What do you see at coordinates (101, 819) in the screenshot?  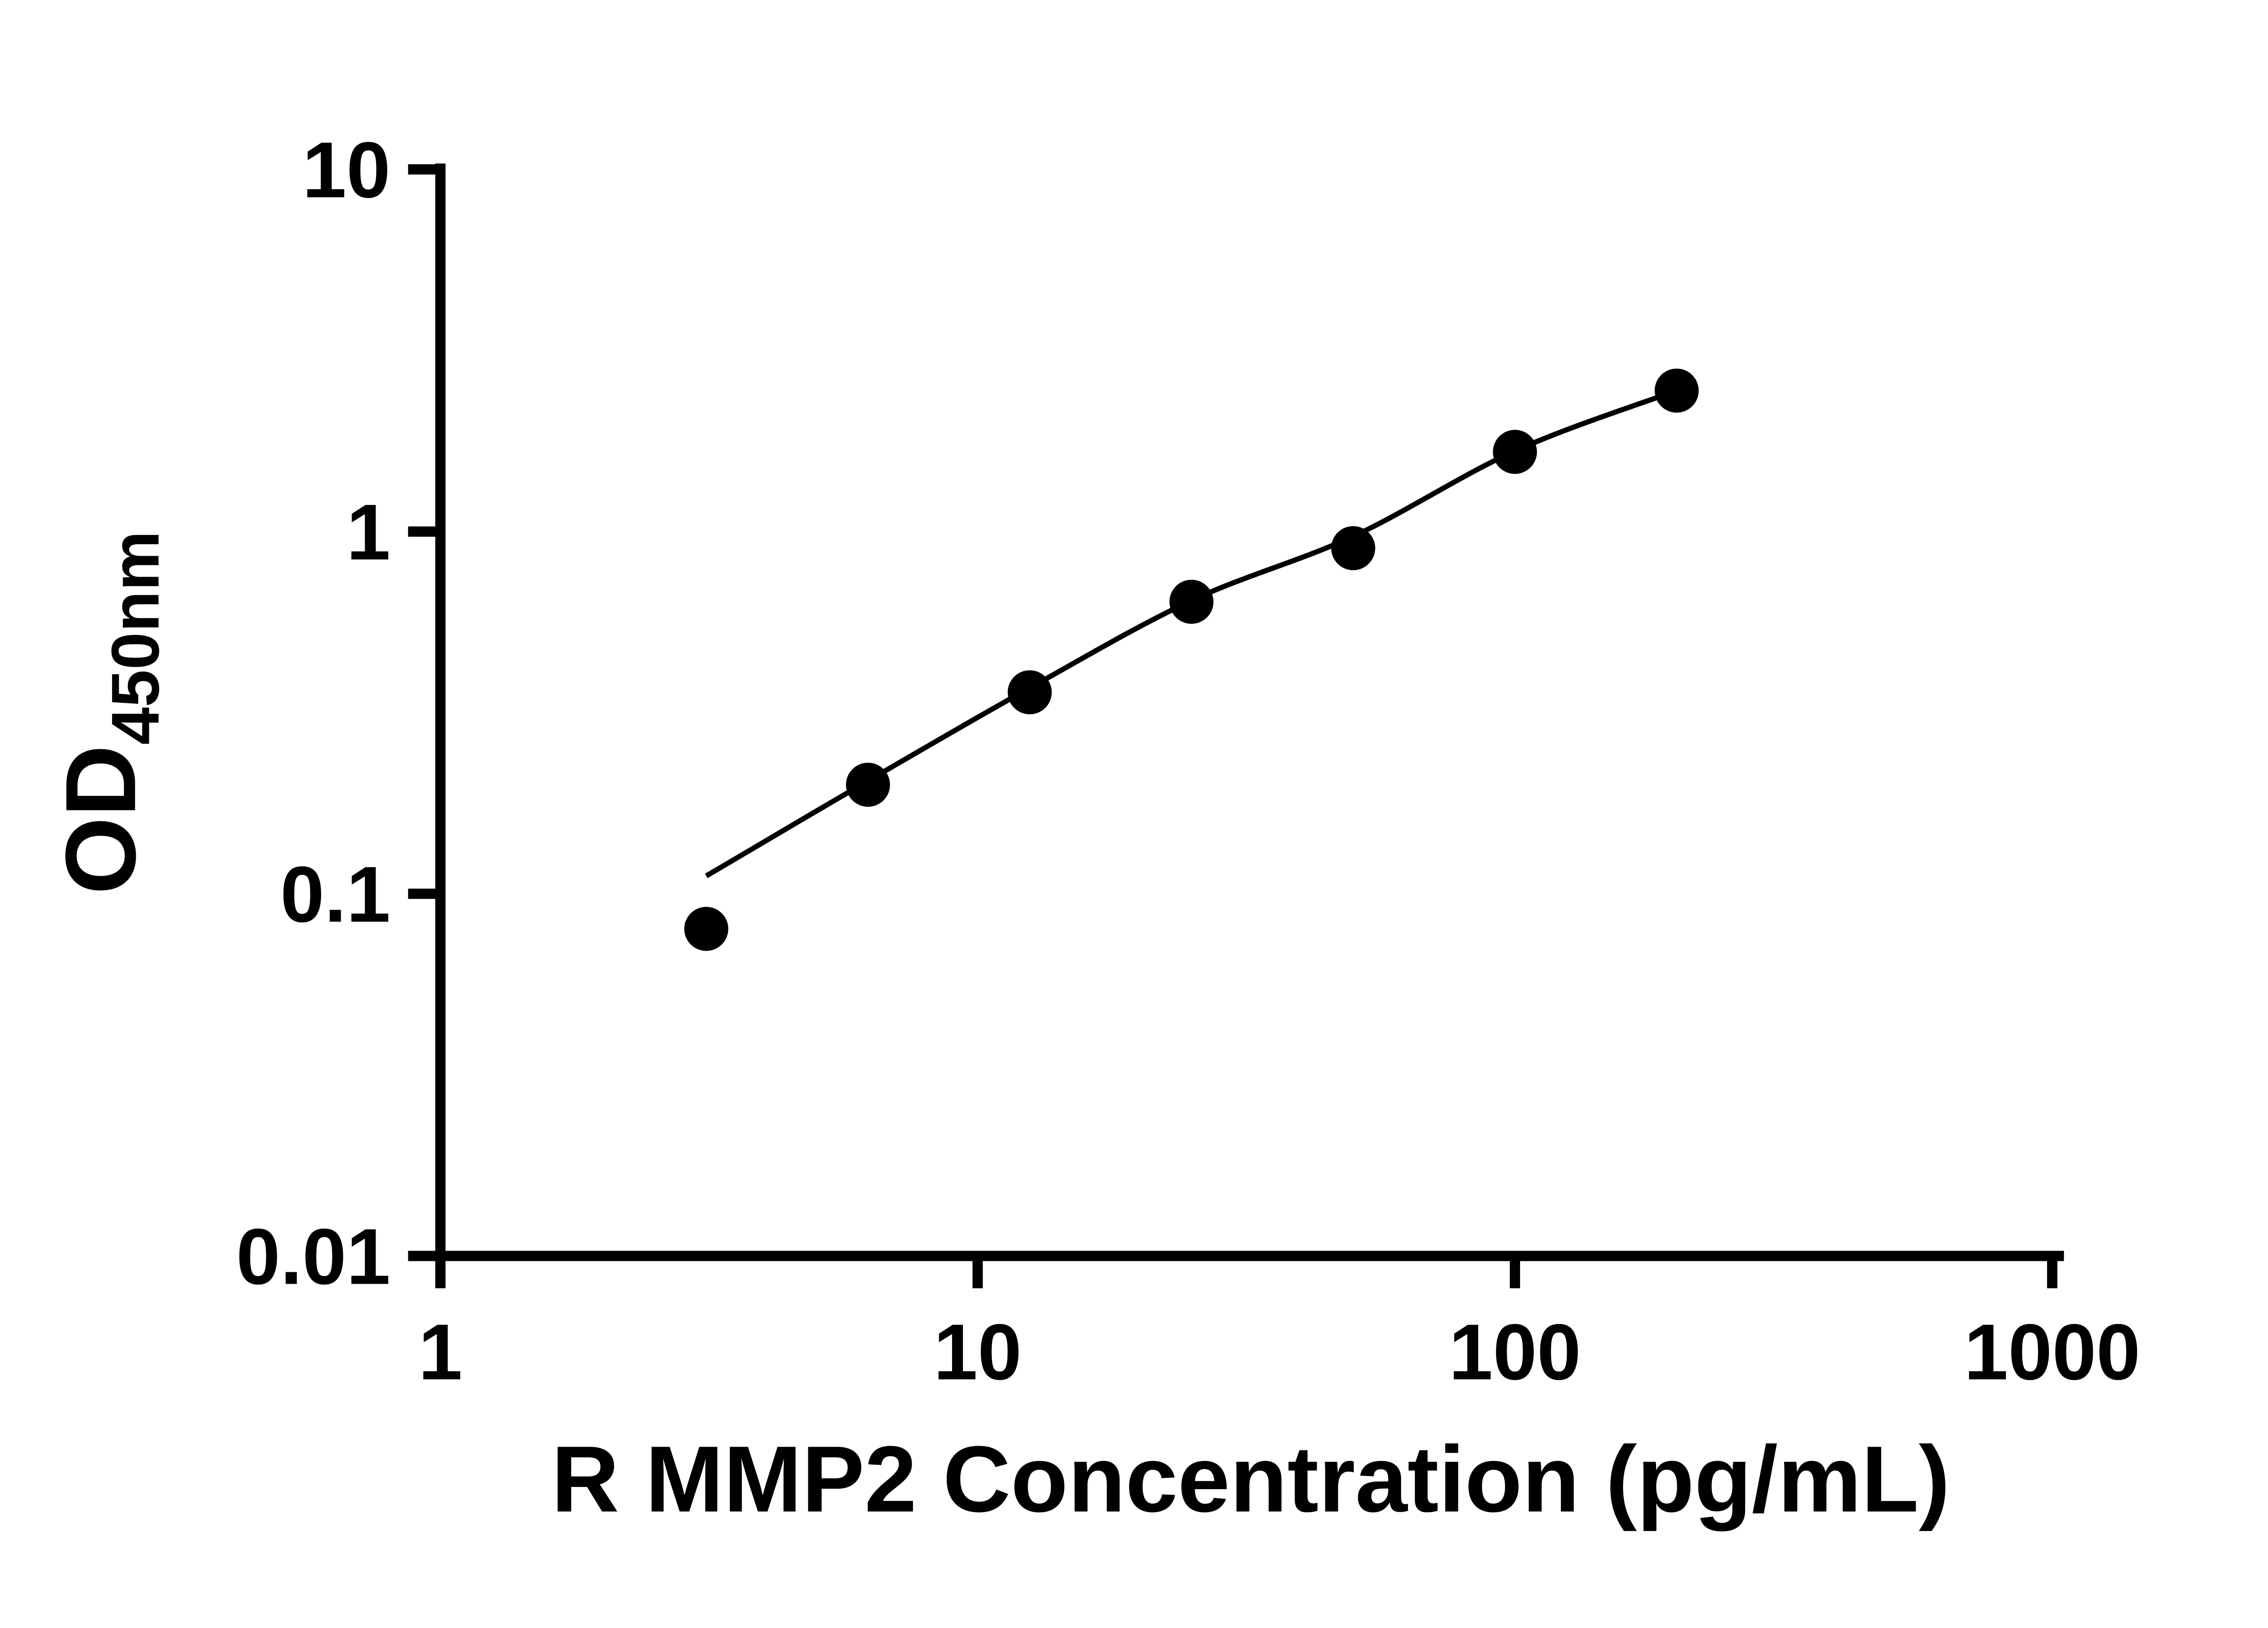 I see `y-axis-title-main: OD` at bounding box center [101, 819].